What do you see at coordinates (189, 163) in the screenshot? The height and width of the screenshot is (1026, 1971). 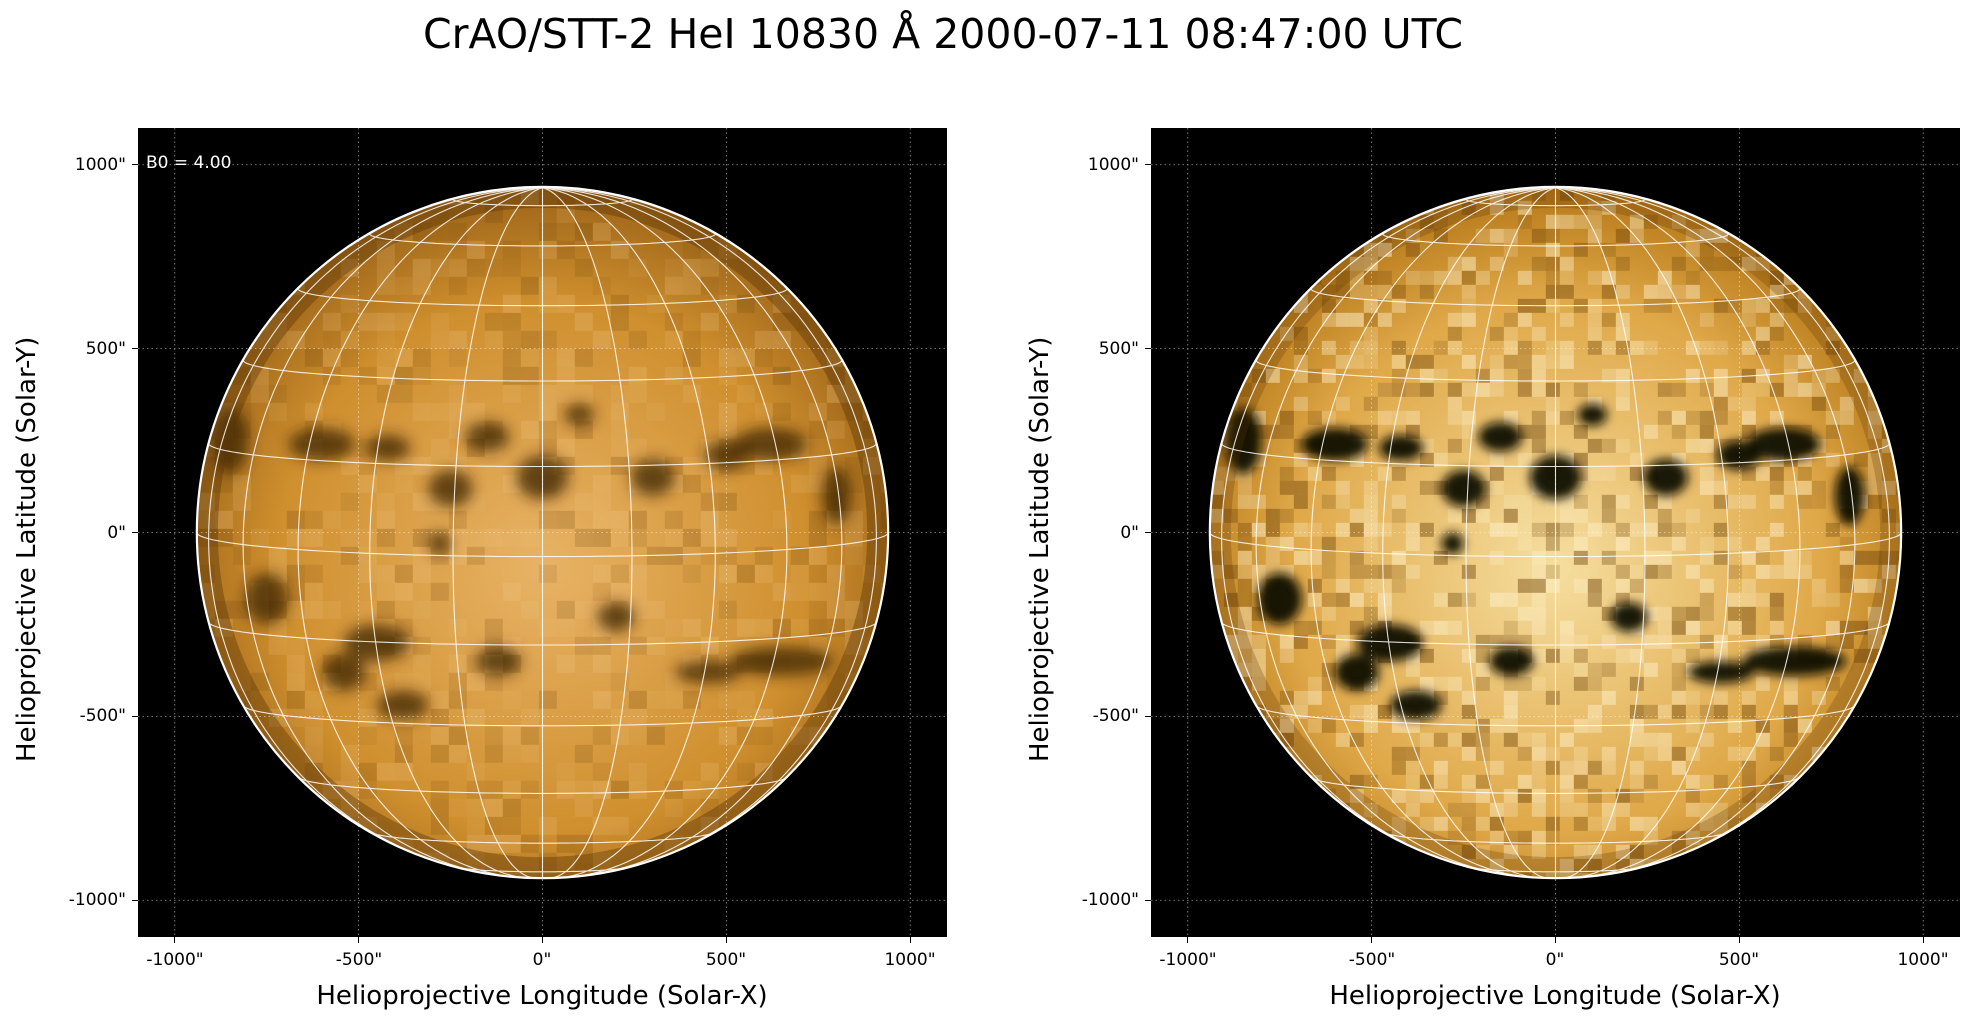 I see `b0-annotation: B0 = 4.00` at bounding box center [189, 163].